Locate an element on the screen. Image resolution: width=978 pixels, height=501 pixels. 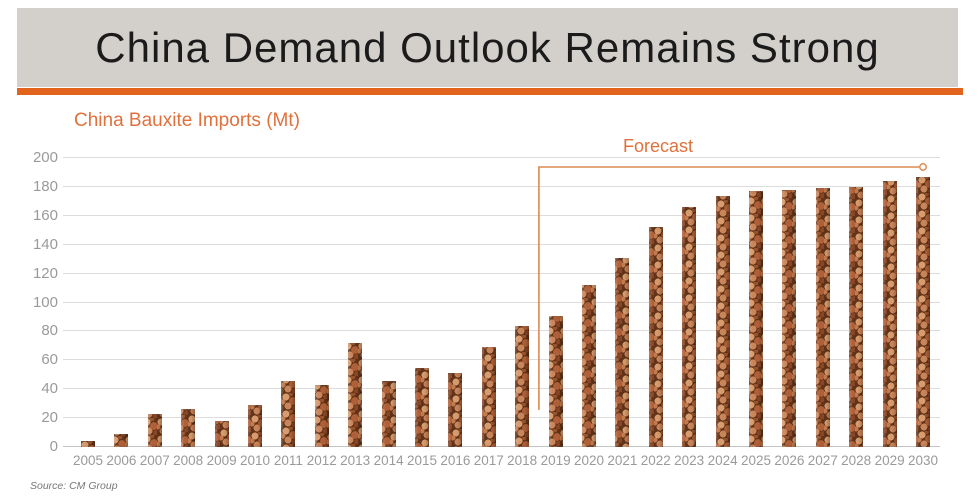
x-axis-tick-label: 2028 is located at coordinates (856, 460).